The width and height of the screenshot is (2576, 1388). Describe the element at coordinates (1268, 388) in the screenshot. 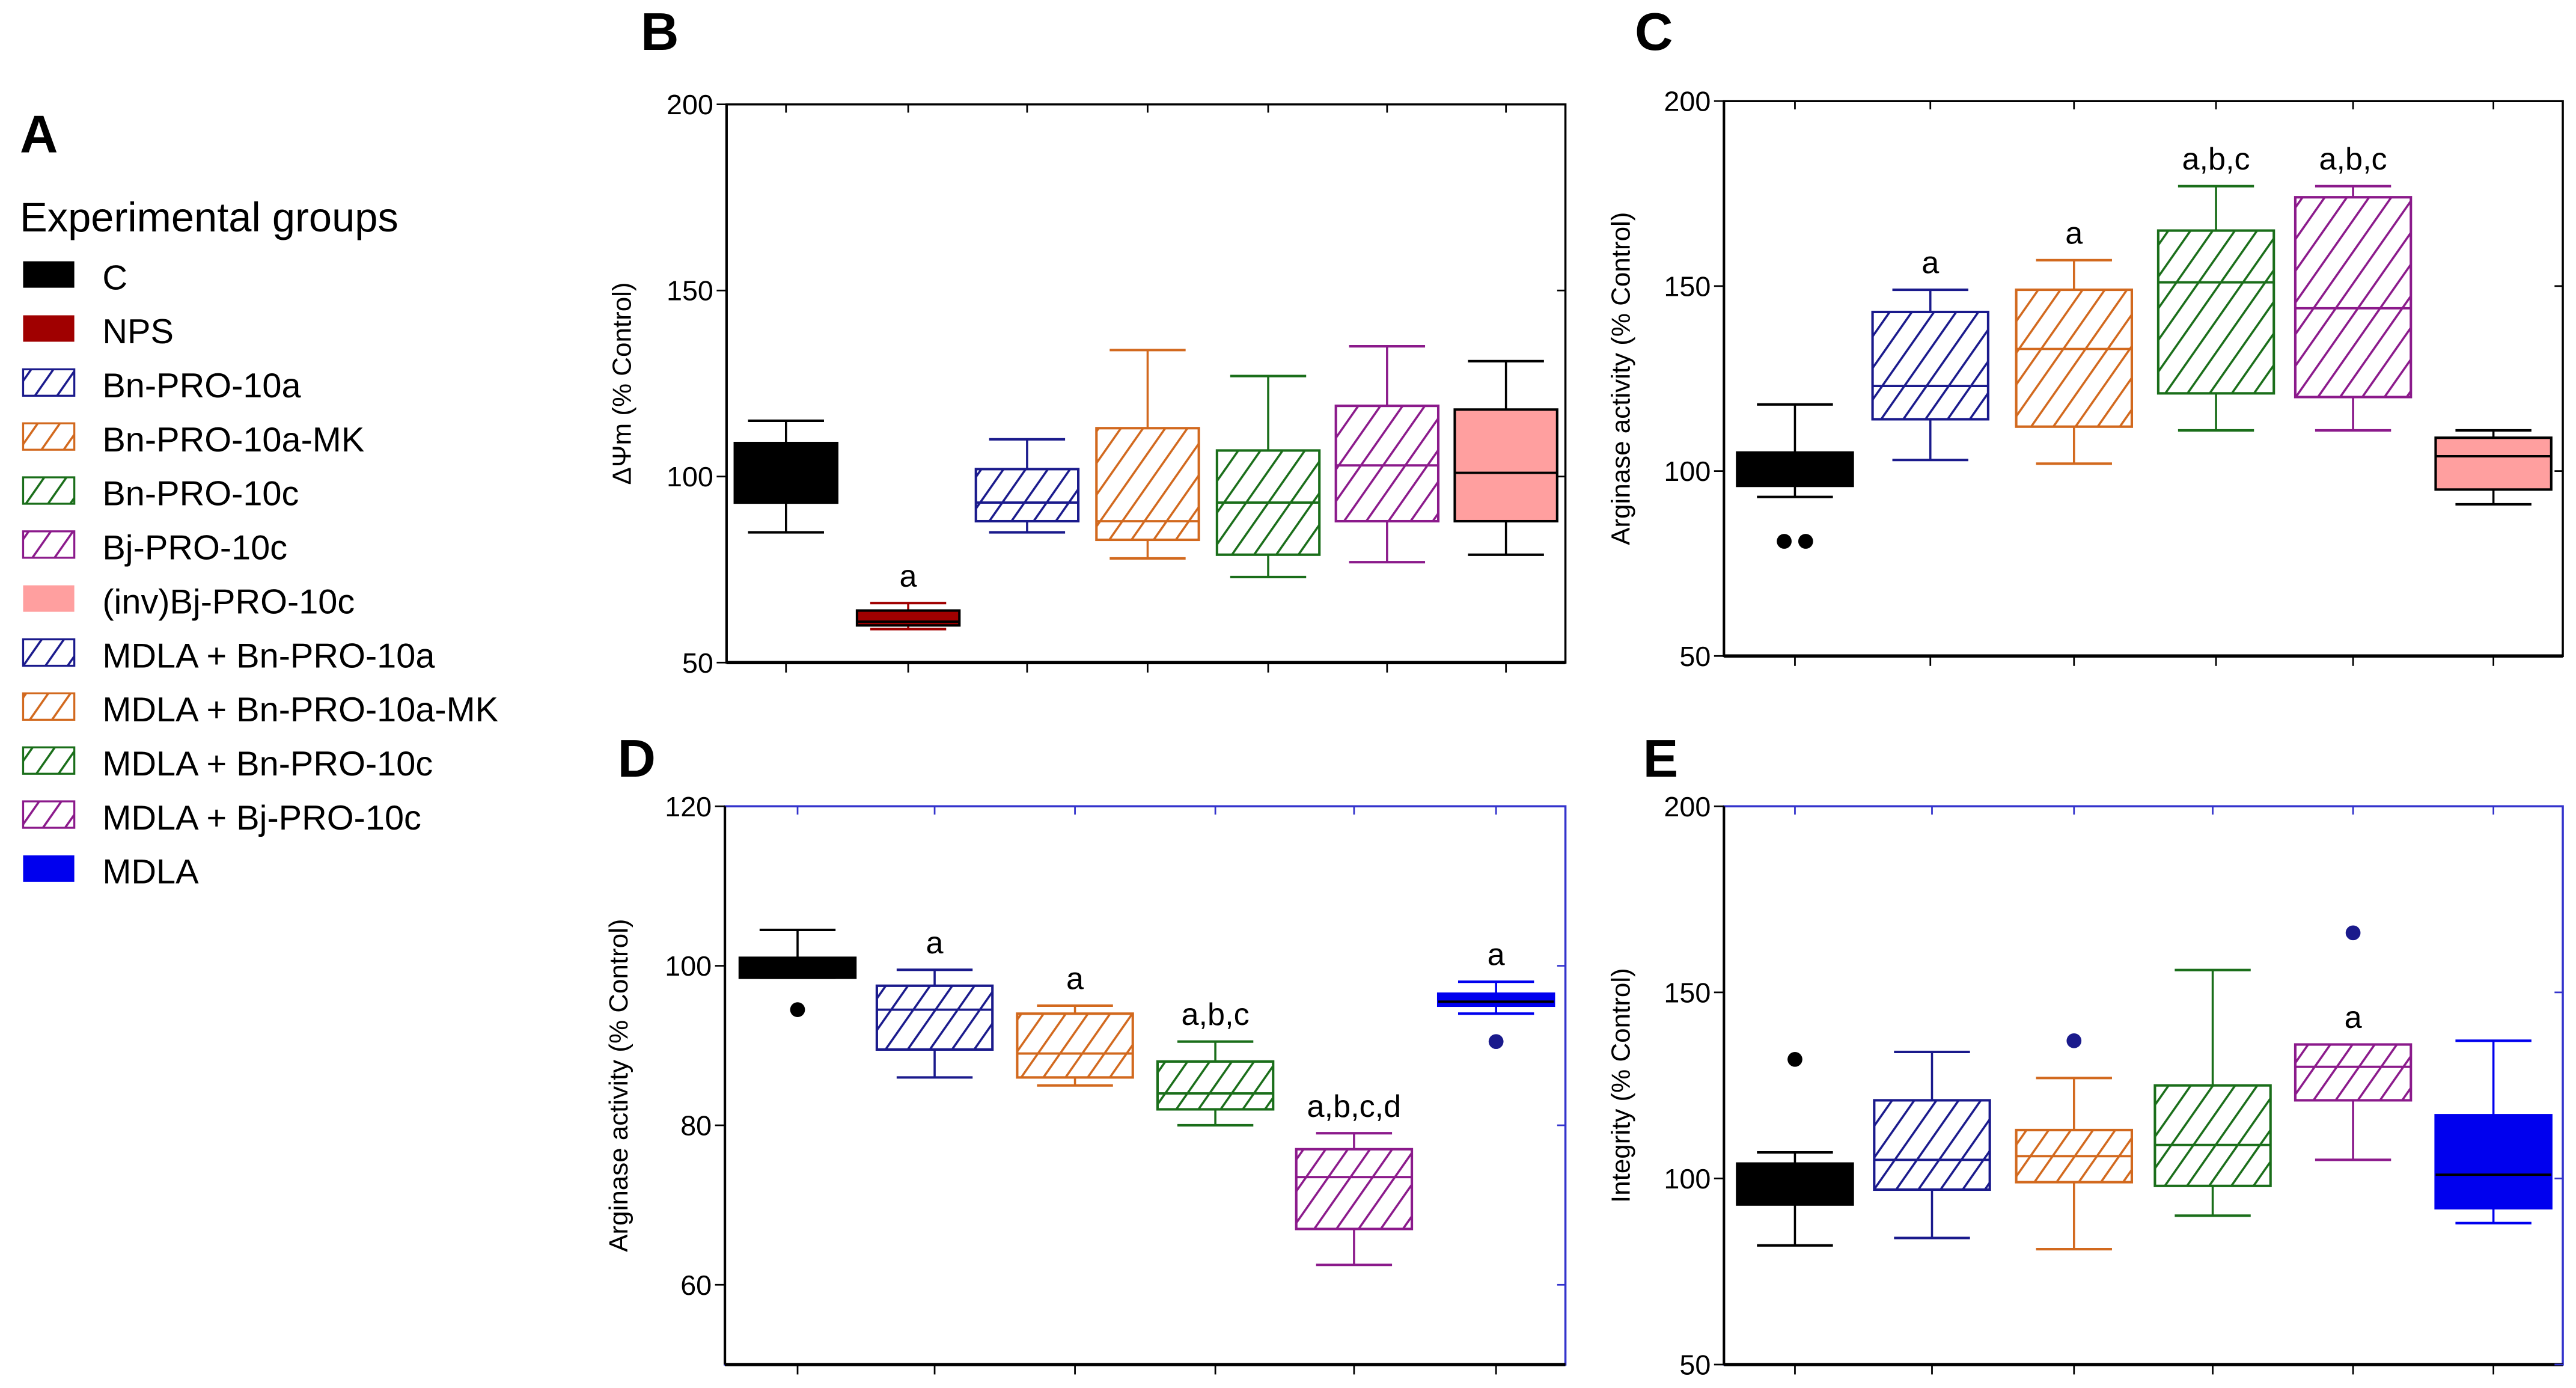

I see `box-bn-pro-10c` at that location.